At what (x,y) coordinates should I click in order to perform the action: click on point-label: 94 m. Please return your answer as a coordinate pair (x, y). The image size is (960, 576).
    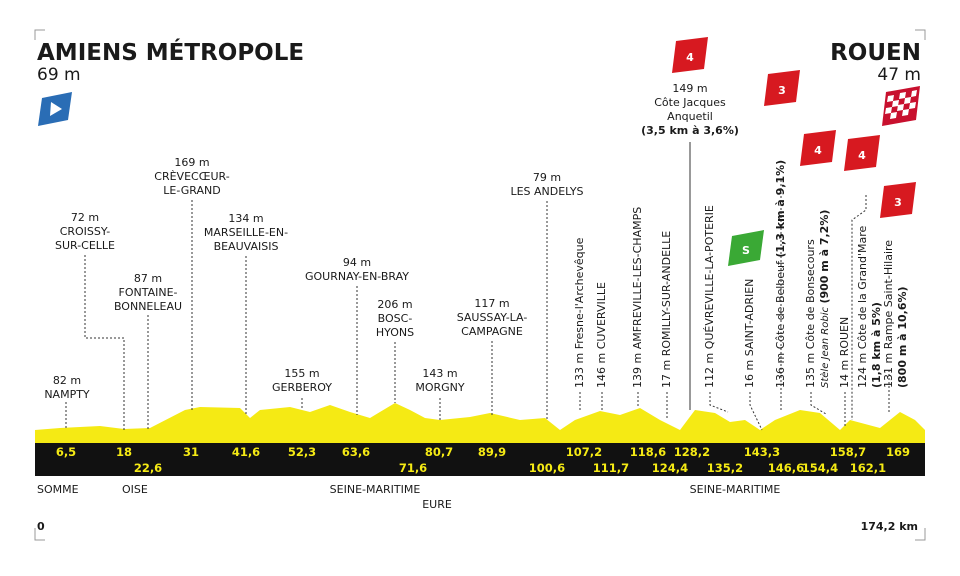
    Looking at the image, I should click on (357, 262).